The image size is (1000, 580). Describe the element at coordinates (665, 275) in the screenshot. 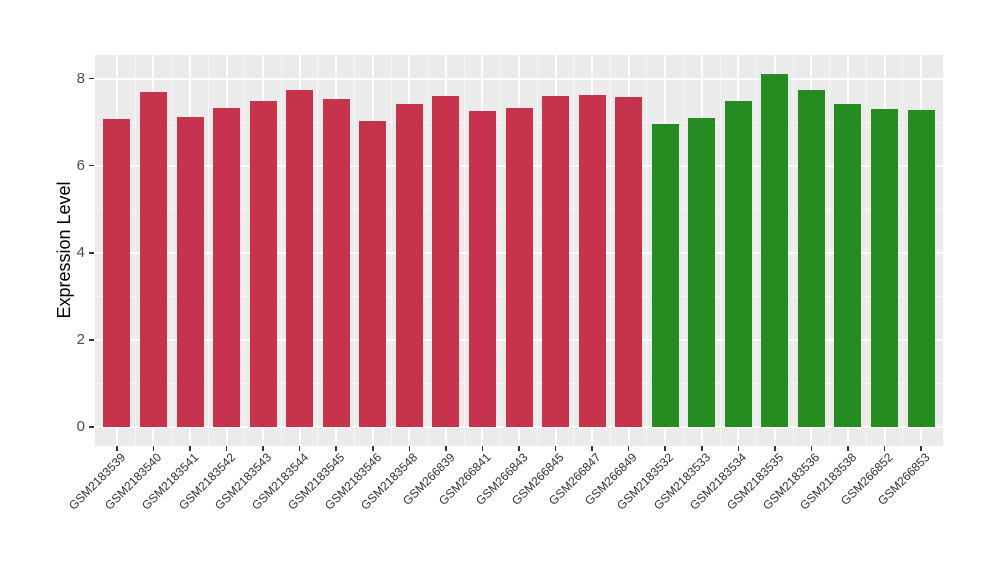

I see `bar-GSM2183532` at that location.